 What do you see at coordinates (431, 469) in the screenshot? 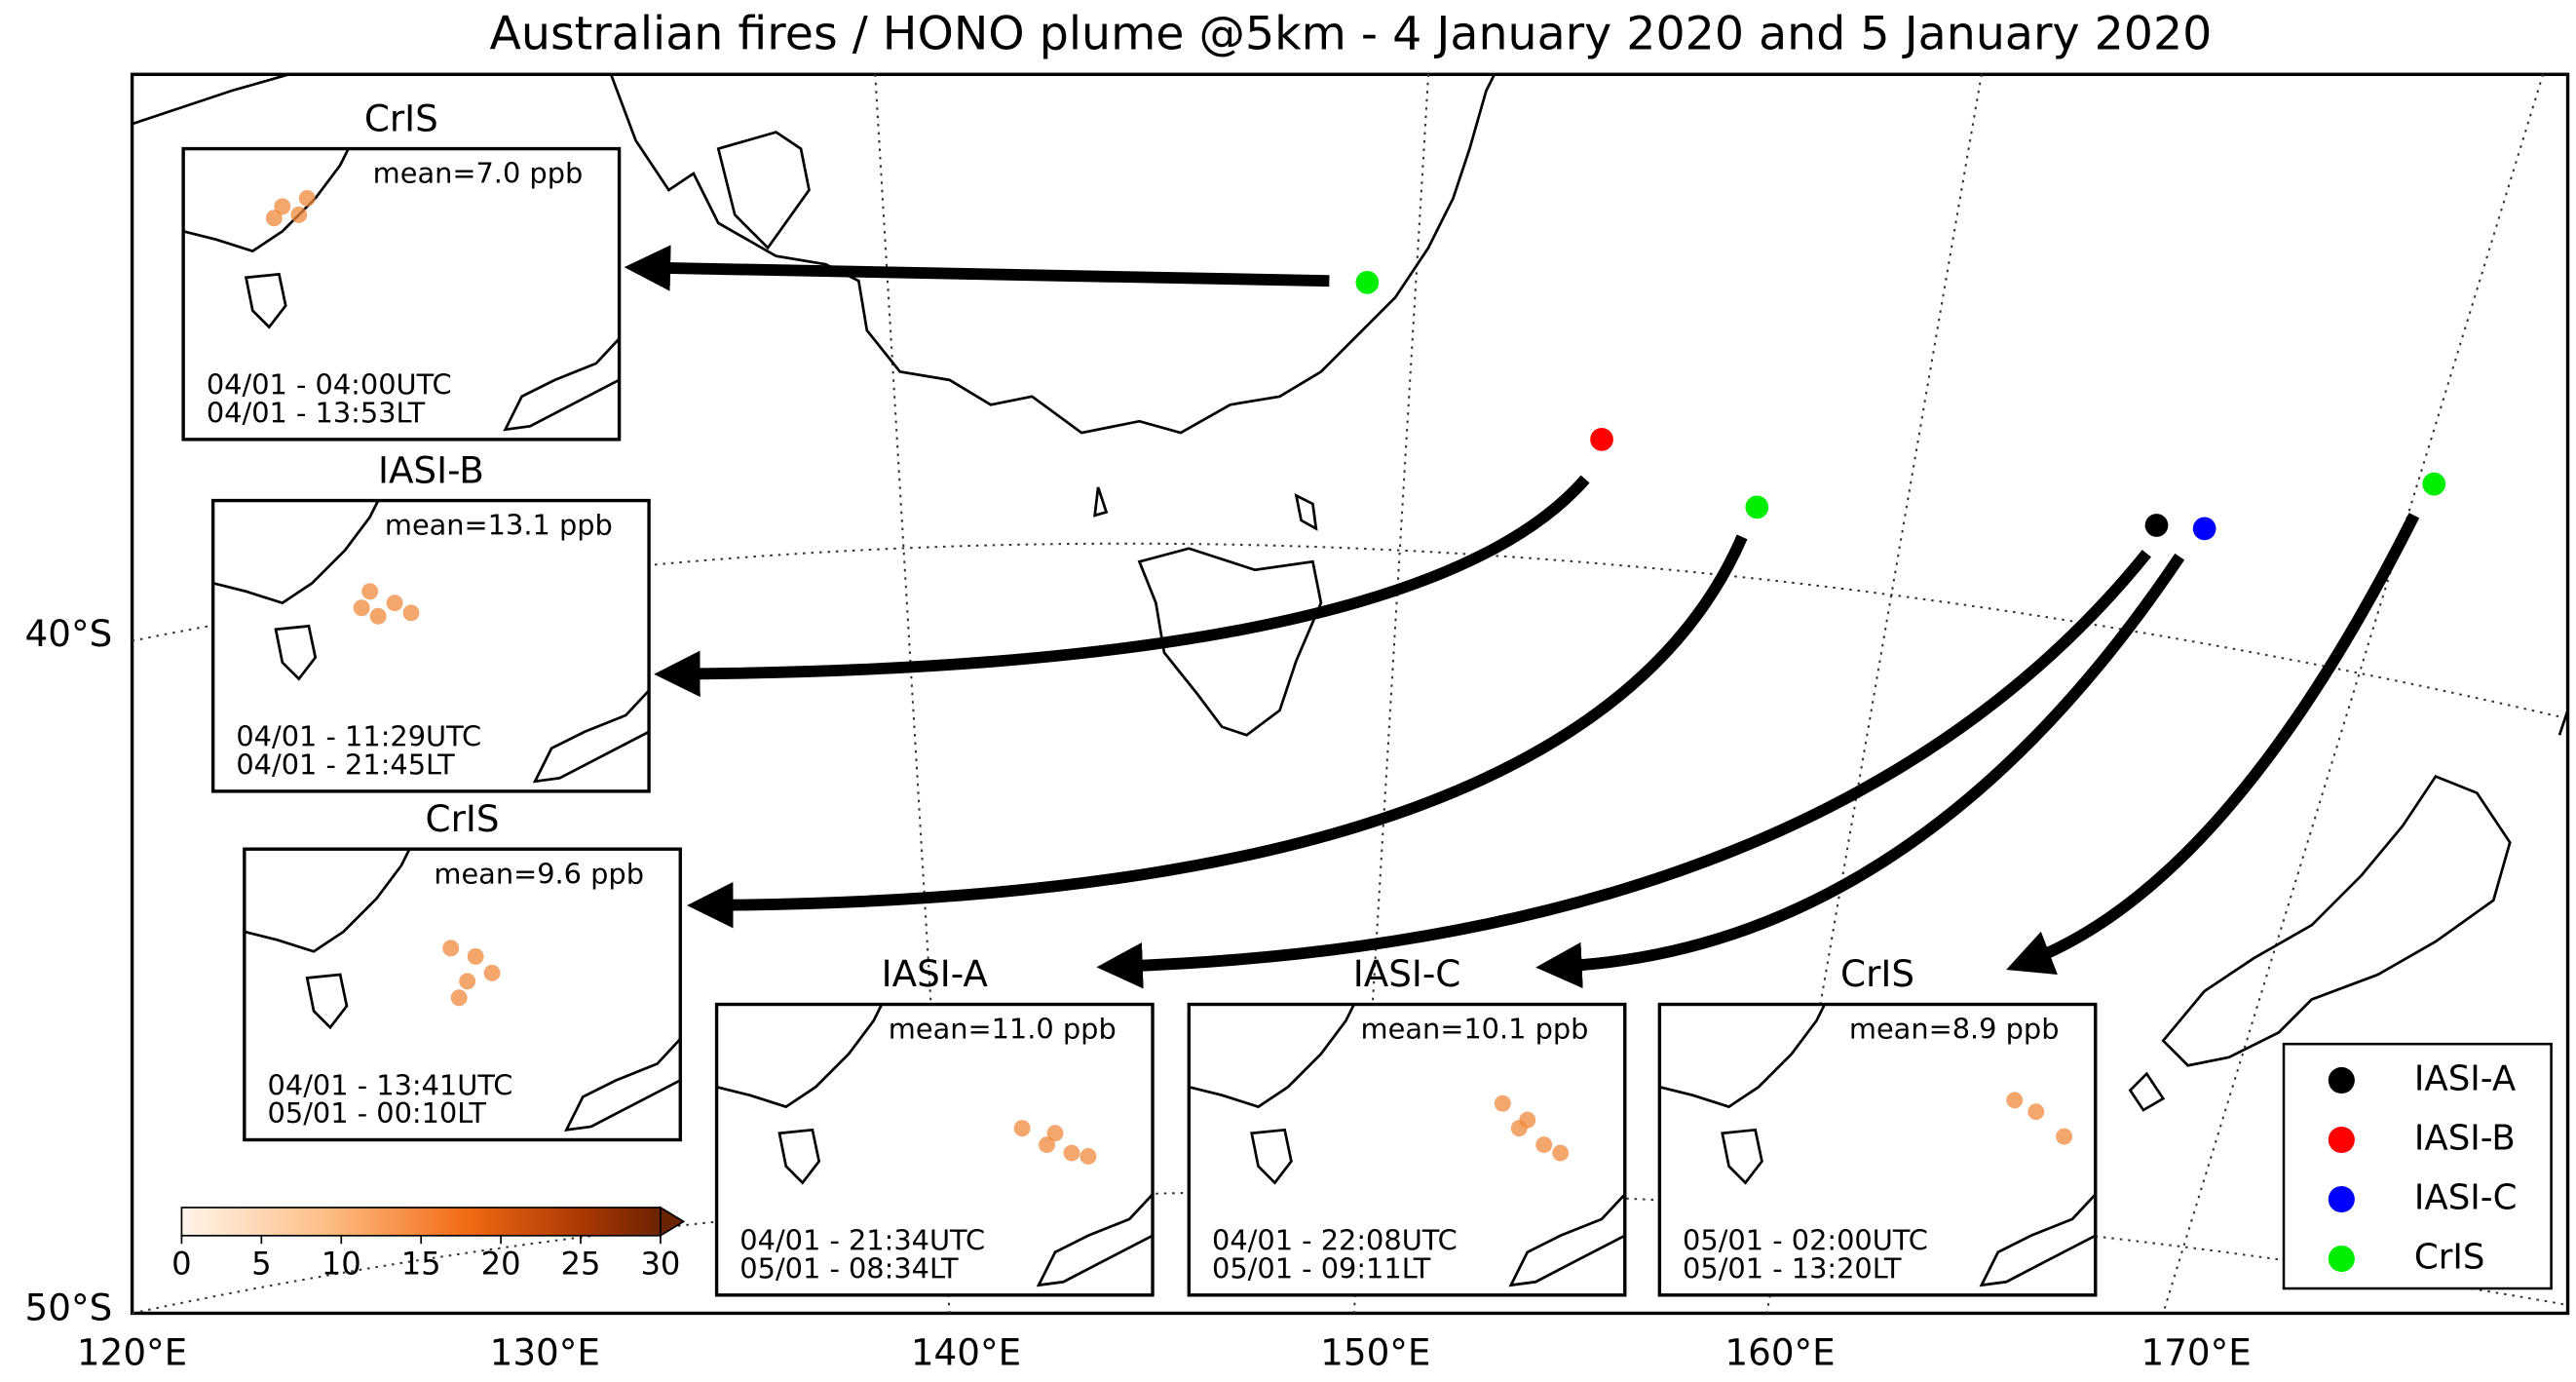
I see `inset-instrument: IASI-B` at bounding box center [431, 469].